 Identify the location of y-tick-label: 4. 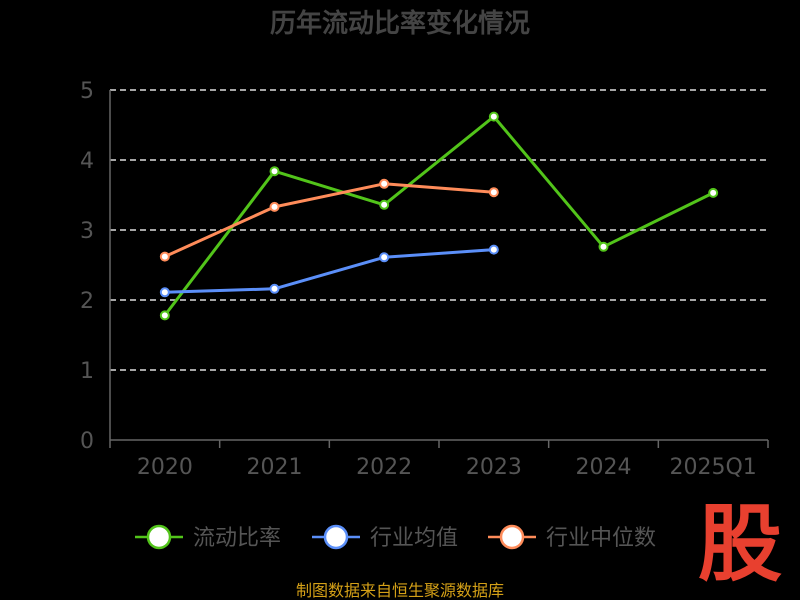
(87, 161).